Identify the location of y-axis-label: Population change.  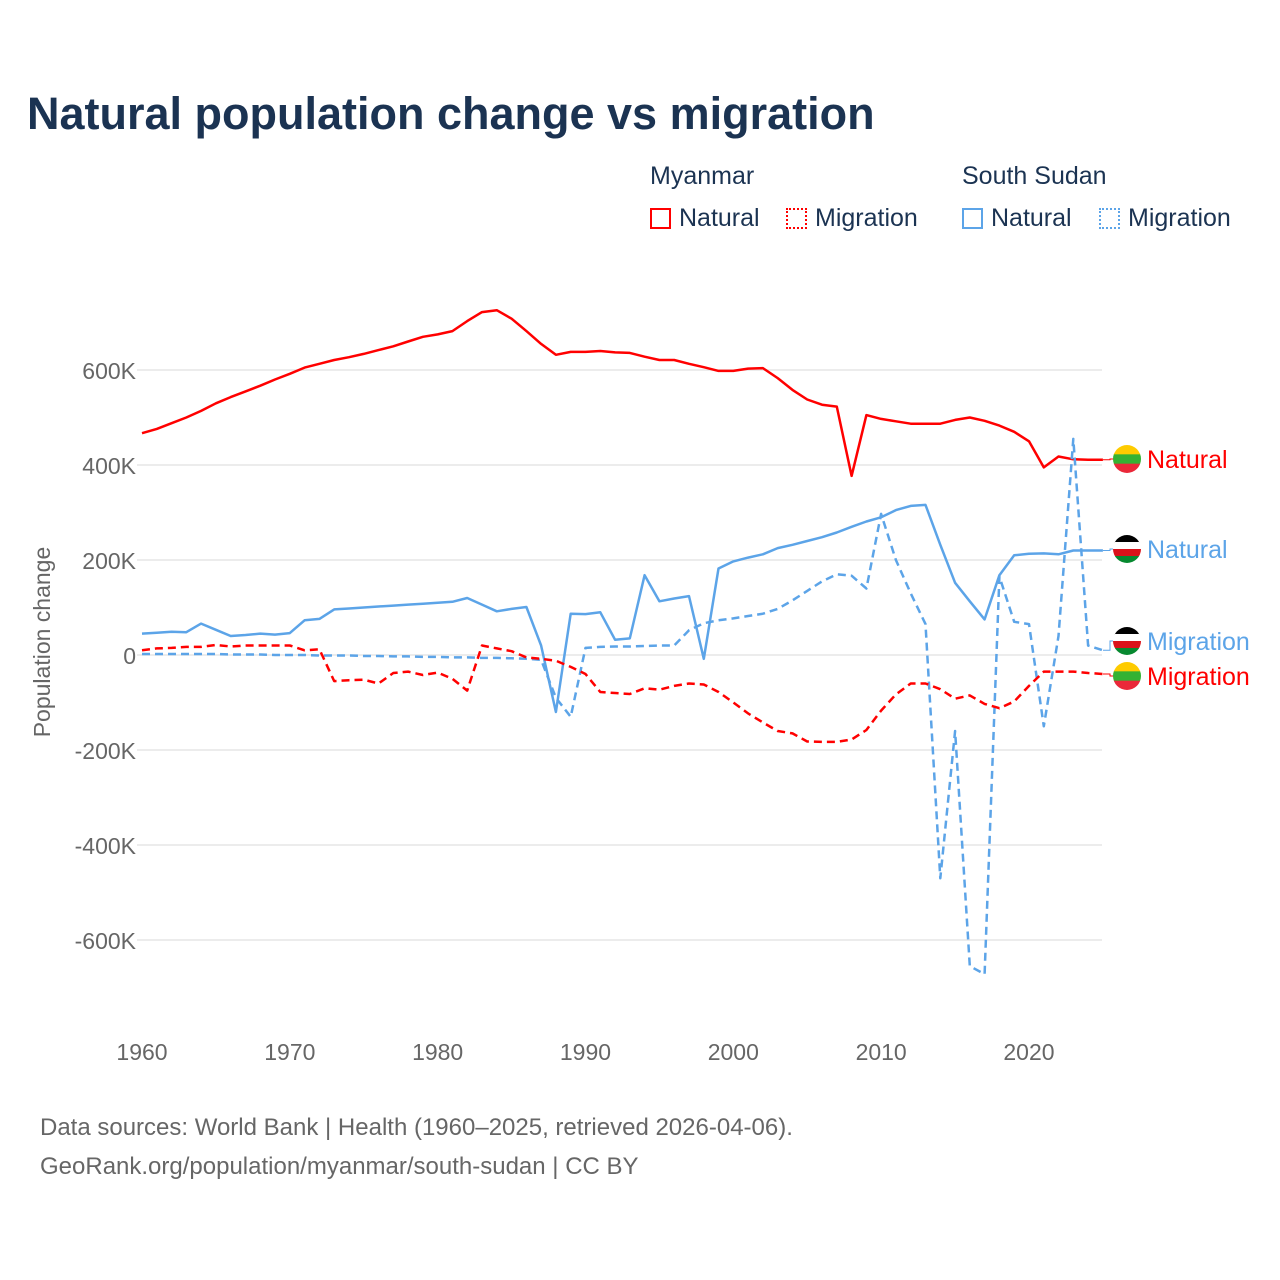
(42, 642).